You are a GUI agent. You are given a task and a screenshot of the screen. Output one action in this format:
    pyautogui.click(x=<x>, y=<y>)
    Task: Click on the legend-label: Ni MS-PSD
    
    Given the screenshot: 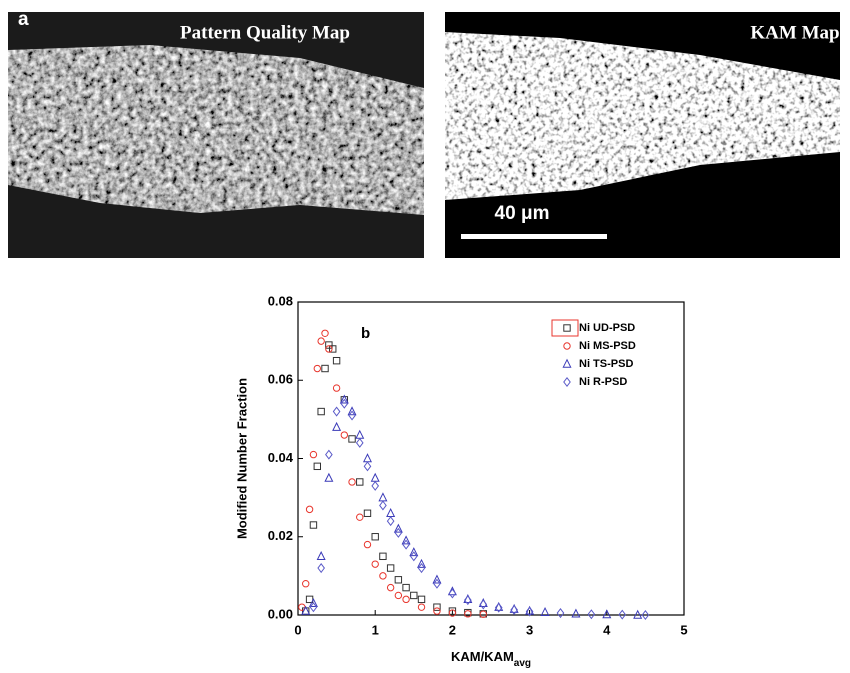 What is the action you would take?
    pyautogui.click(x=607, y=346)
    